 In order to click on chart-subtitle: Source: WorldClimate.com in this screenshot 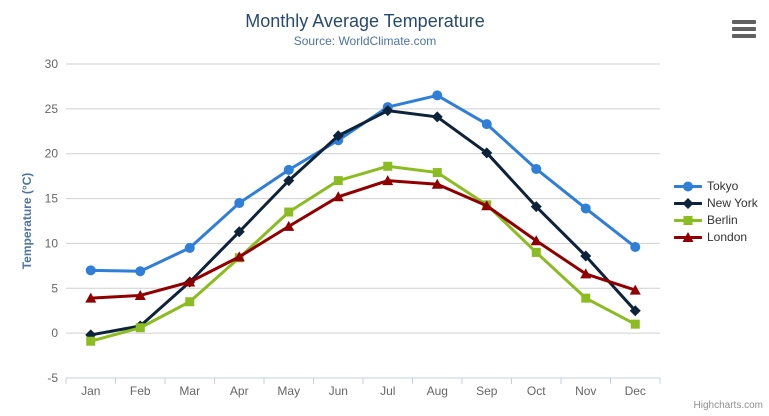, I will do `click(365, 41)`.